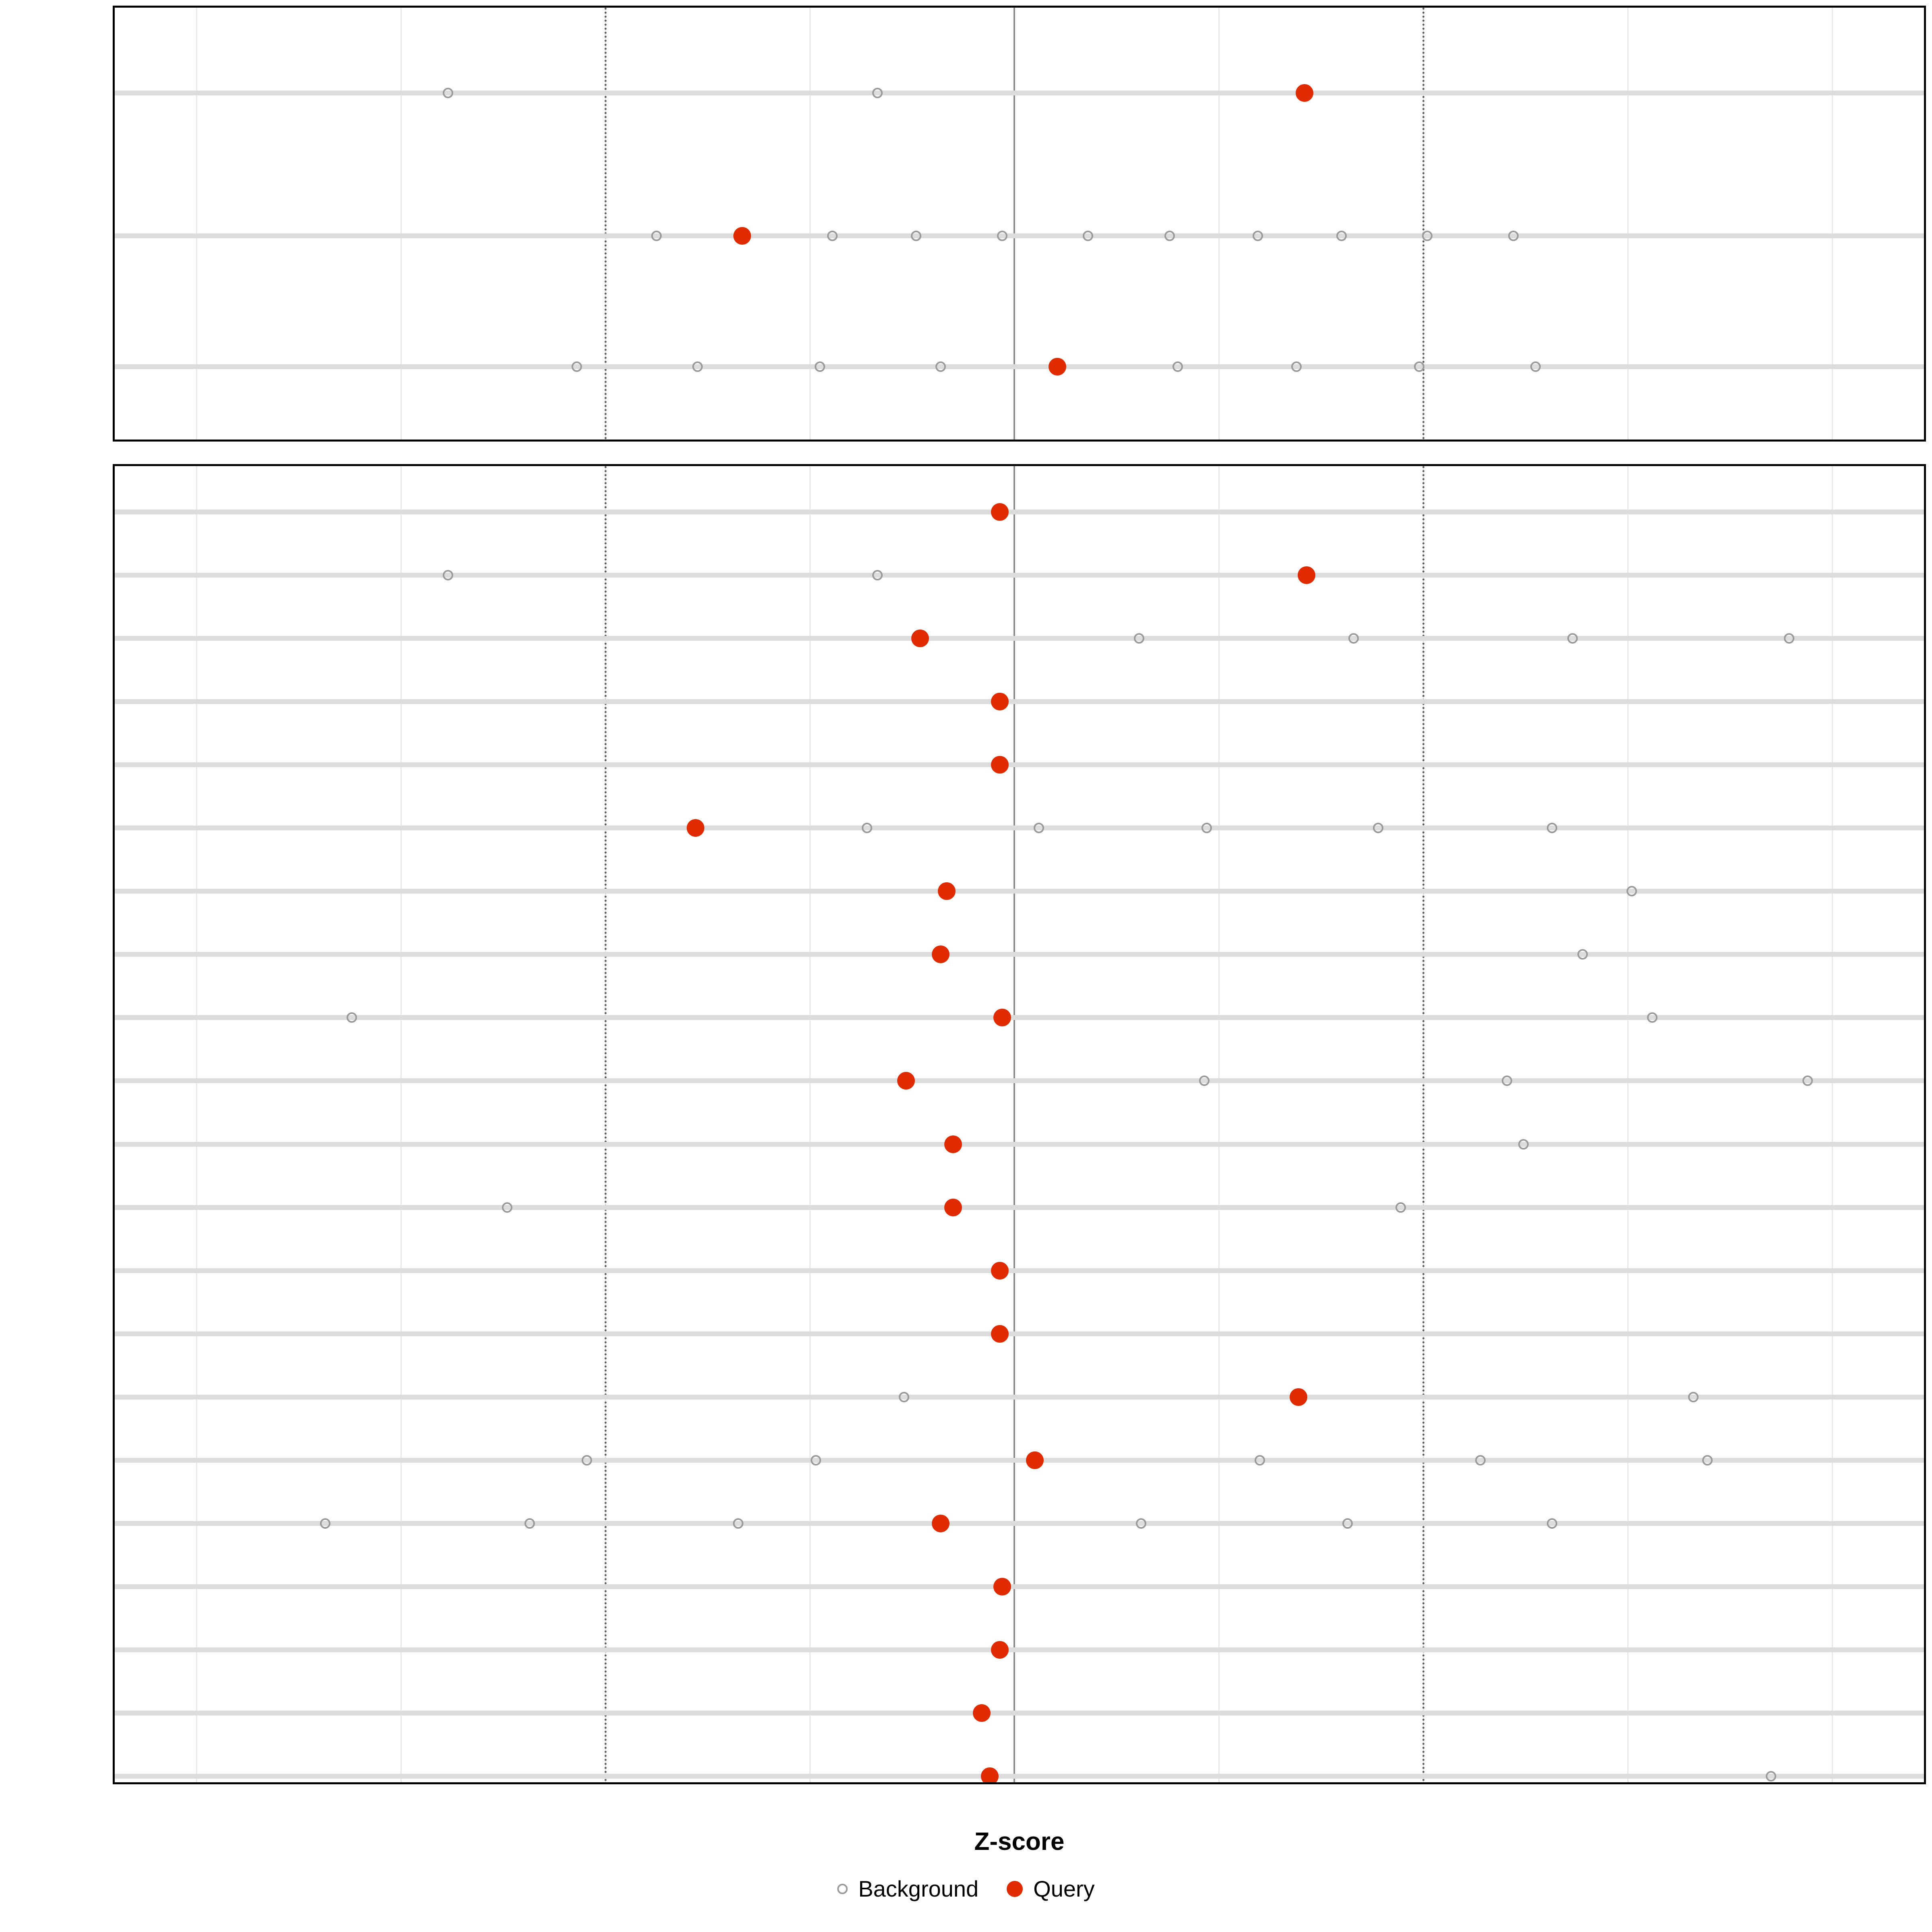  I want to click on filled-circle-icon, so click(1015, 1888).